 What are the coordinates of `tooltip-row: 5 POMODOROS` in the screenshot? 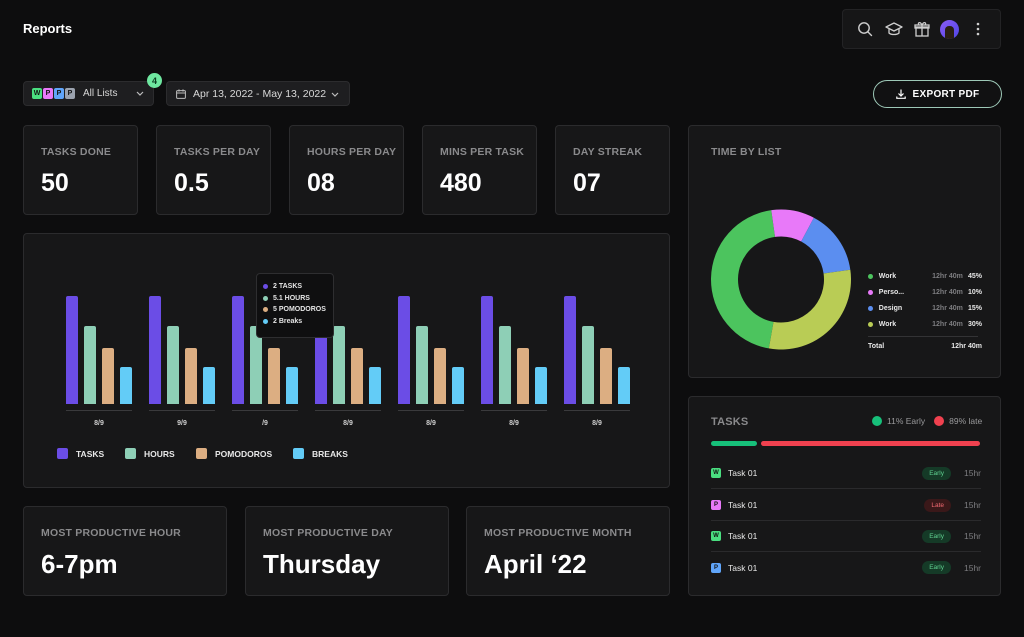 It's located at (295, 310).